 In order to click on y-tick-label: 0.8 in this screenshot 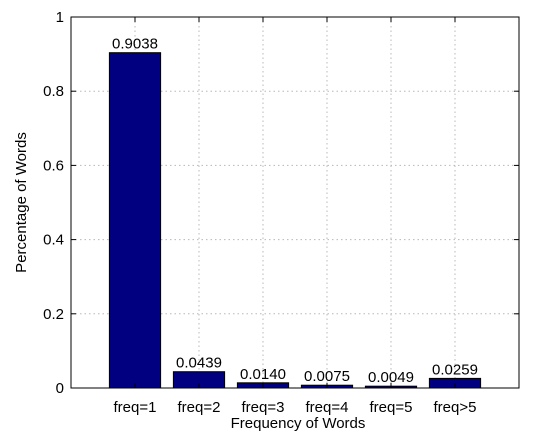, I will do `click(53, 91)`.